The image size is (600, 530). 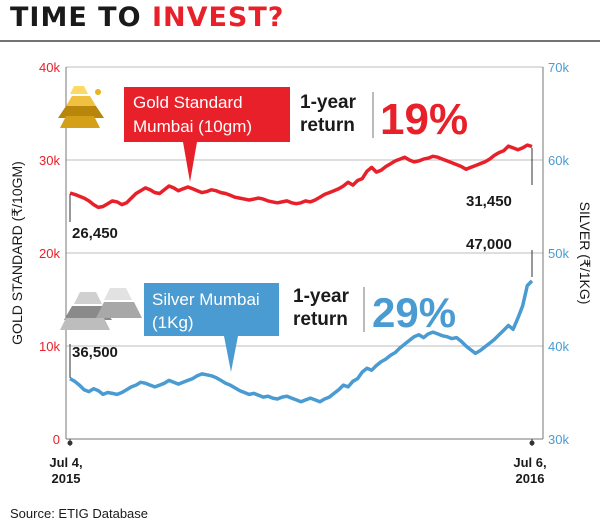 What do you see at coordinates (585, 253) in the screenshot?
I see `right-axis-title: SILVER (₹/1KG)` at bounding box center [585, 253].